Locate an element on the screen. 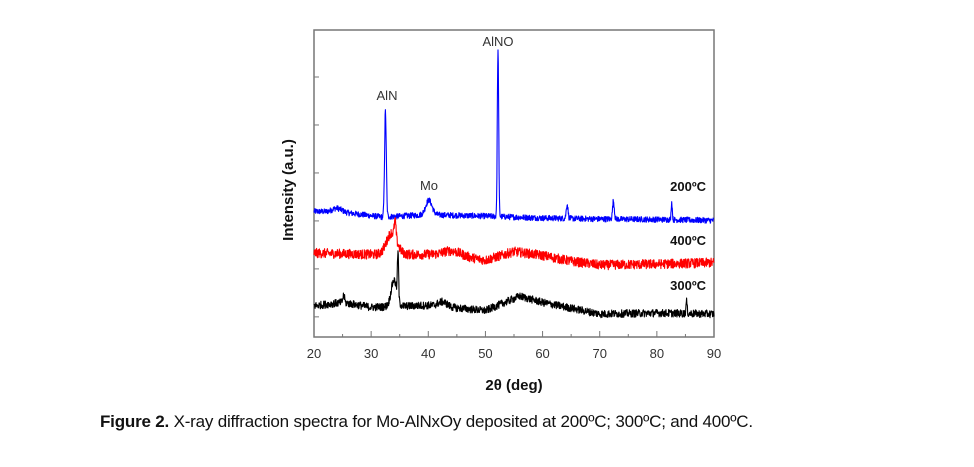 The image size is (974, 467). x-tick-label: 60 is located at coordinates (542, 353).